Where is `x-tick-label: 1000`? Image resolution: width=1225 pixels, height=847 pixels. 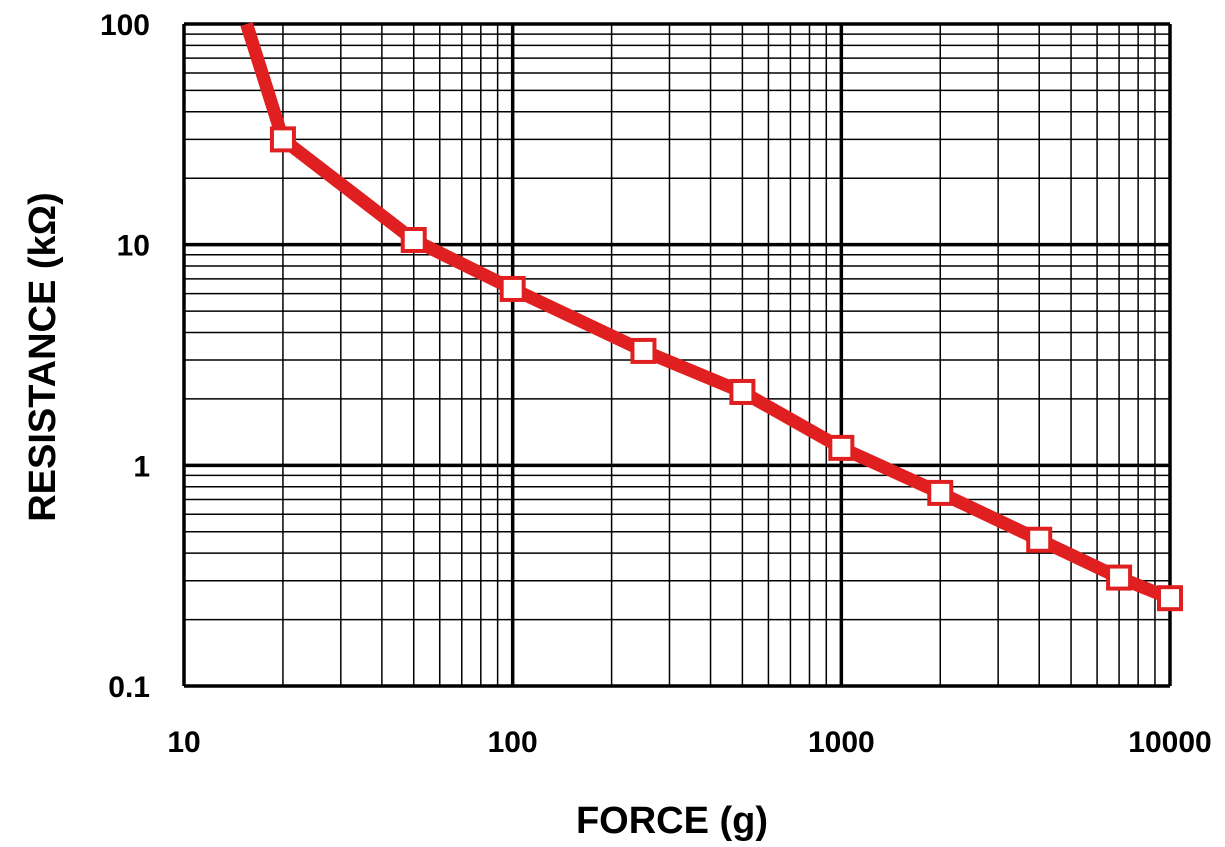
x-tick-label: 1000 is located at coordinates (841, 742).